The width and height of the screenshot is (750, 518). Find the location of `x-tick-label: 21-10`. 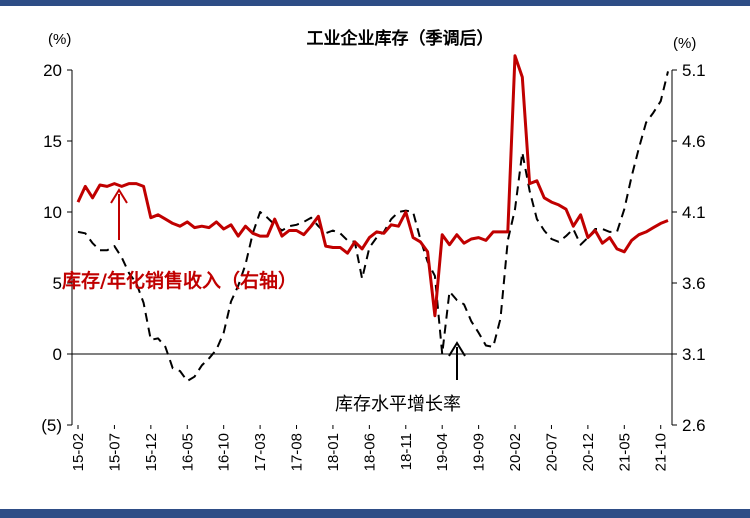

x-tick-label: 21-10 is located at coordinates (661, 452).